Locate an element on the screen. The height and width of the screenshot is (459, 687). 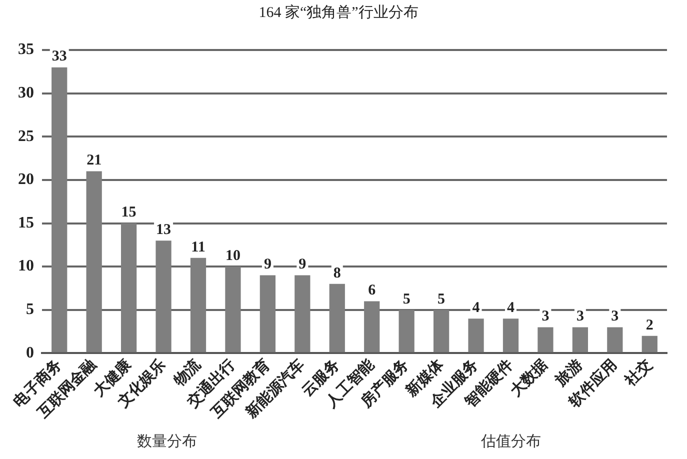
text: 估值分布 is located at coordinates (510, 441).